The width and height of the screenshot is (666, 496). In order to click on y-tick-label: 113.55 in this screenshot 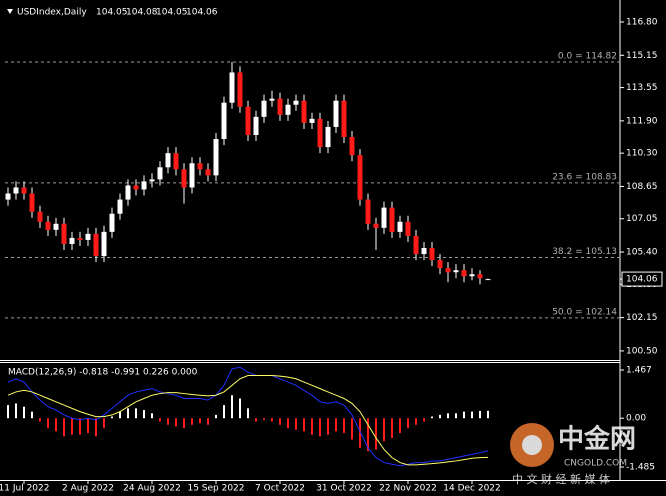, I will do `click(642, 88)`.